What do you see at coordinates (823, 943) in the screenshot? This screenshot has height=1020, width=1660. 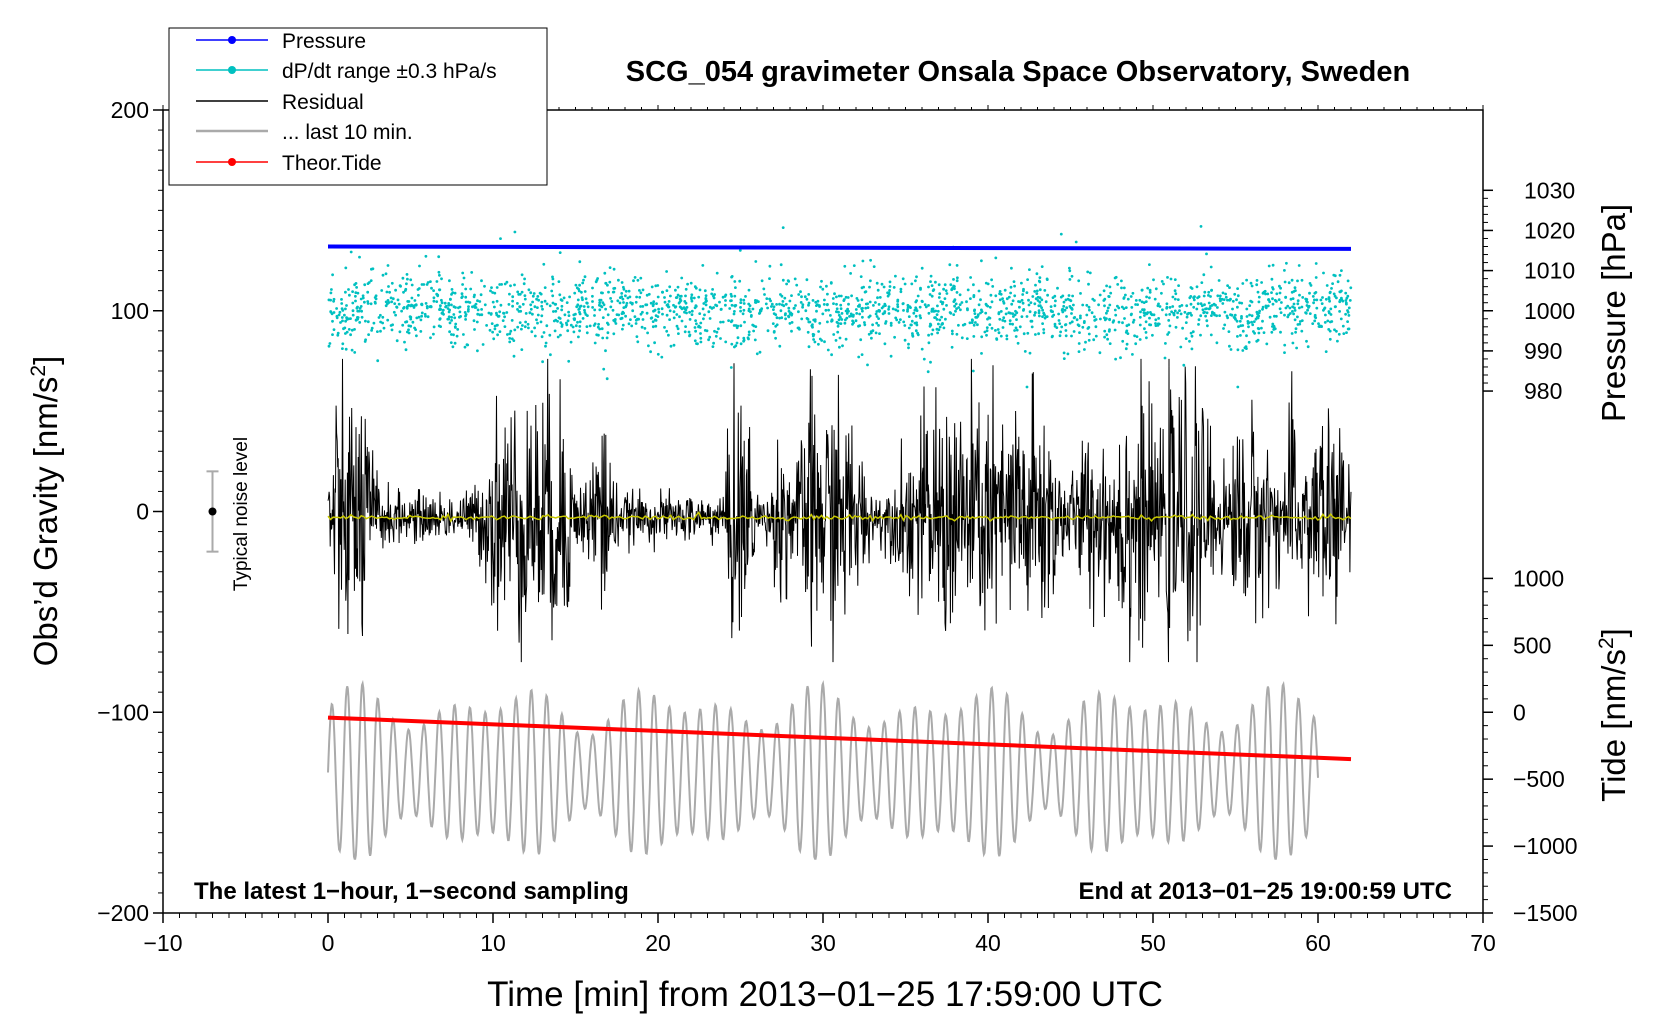 I see `x-tick-label: 30` at bounding box center [823, 943].